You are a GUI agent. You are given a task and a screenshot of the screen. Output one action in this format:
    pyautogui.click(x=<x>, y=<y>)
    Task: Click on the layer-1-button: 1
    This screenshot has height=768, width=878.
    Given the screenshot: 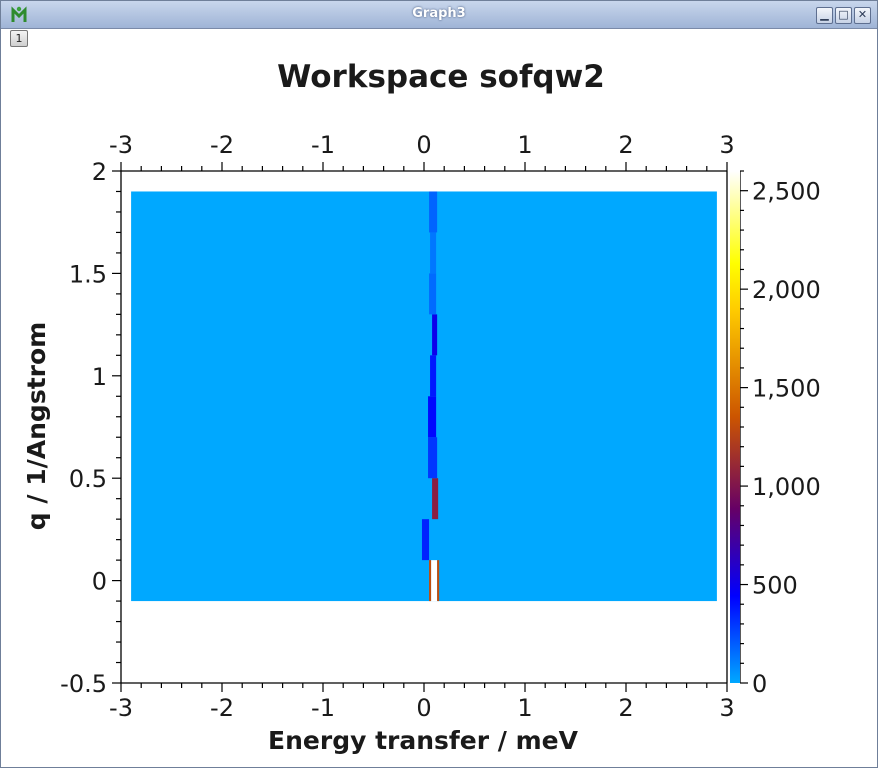 What is the action you would take?
    pyautogui.click(x=19, y=38)
    